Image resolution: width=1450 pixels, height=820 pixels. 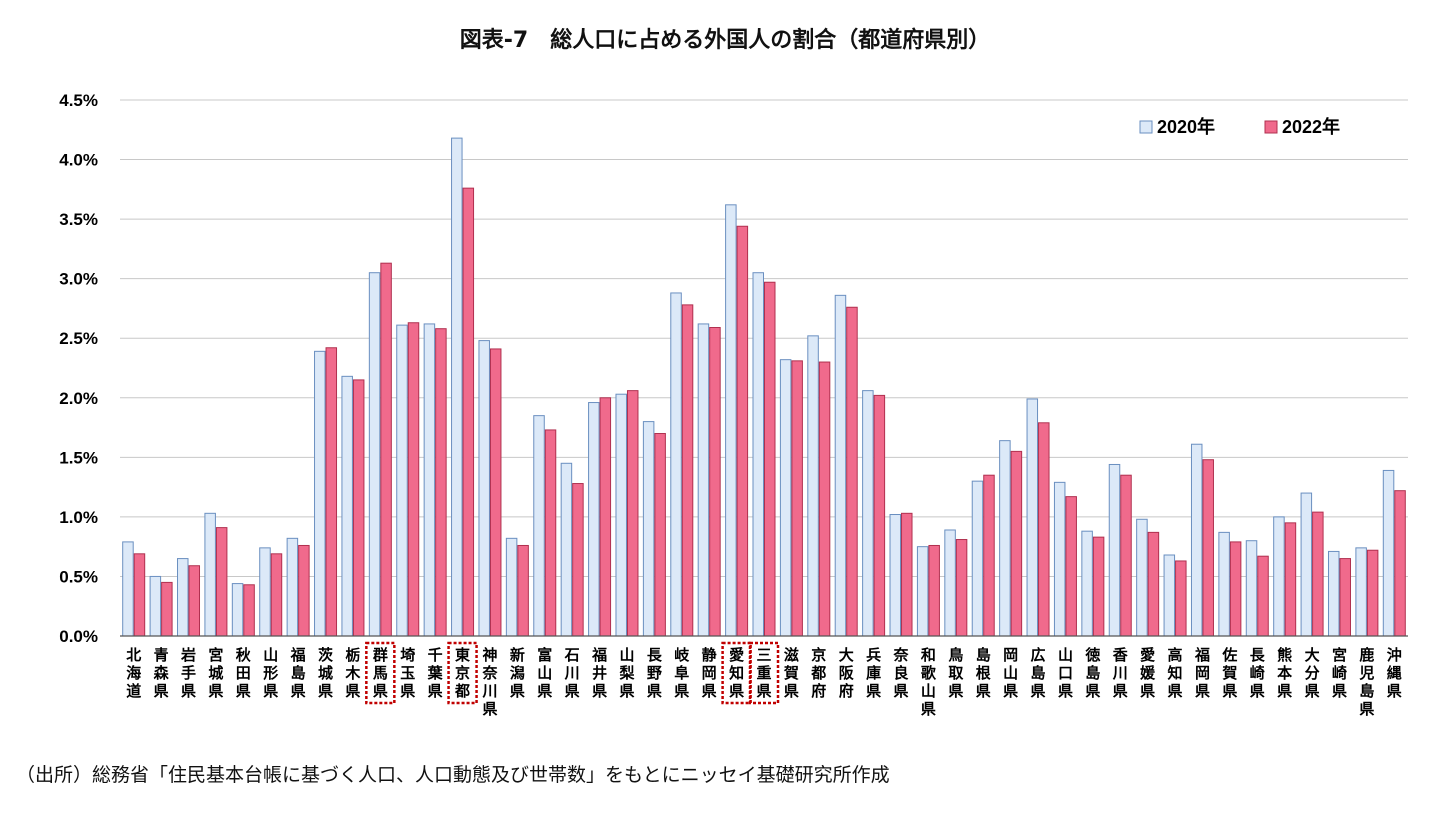 I want to click on y-tick-label: 1.5%, so click(x=78, y=457).